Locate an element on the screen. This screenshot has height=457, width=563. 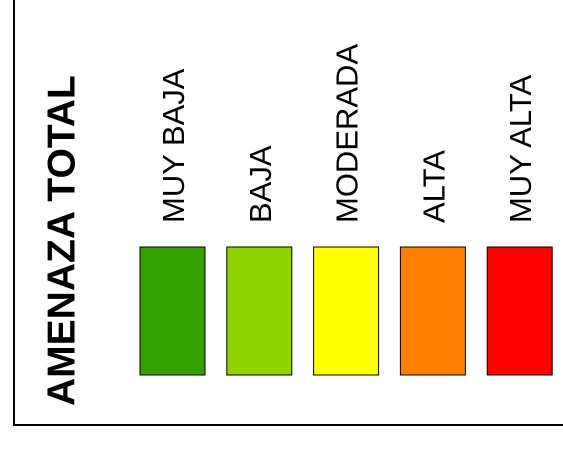
legend-label: MODERADA is located at coordinates (347, 133).